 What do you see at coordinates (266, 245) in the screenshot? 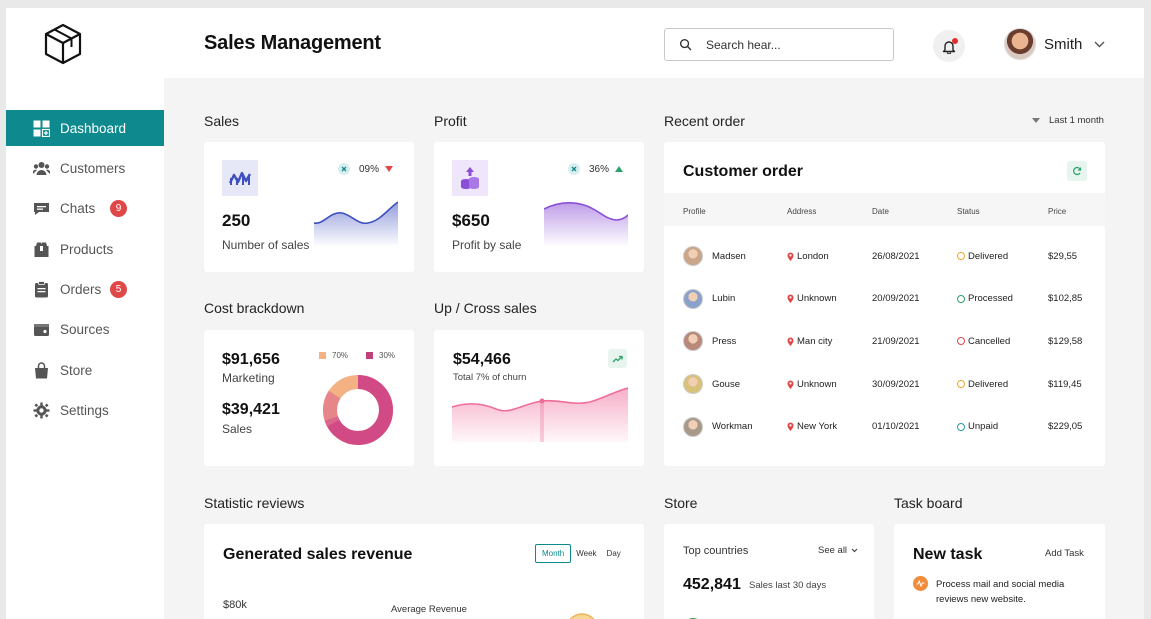
I see `sales-label: Number of sales` at bounding box center [266, 245].